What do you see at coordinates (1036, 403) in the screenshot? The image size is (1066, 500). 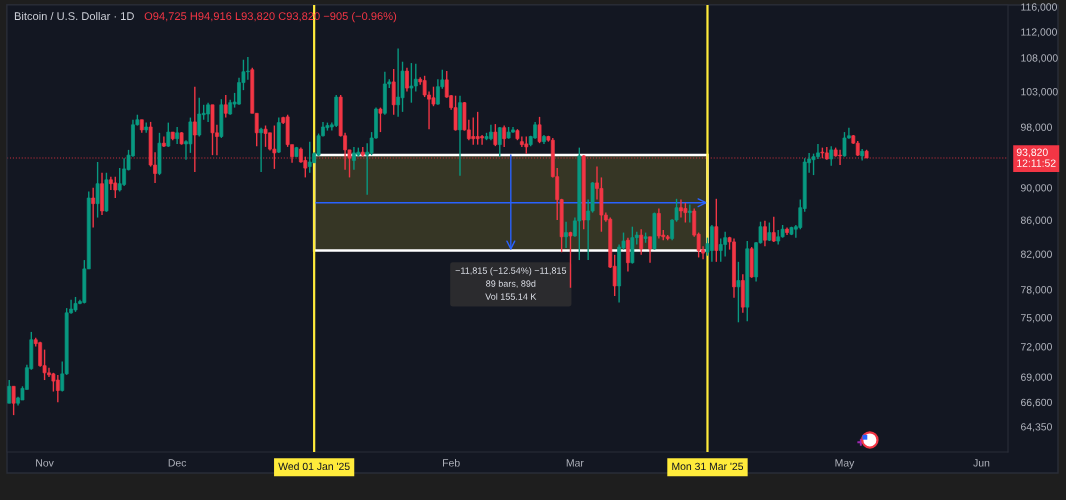 I see `y-tick-label: 66,600` at bounding box center [1036, 403].